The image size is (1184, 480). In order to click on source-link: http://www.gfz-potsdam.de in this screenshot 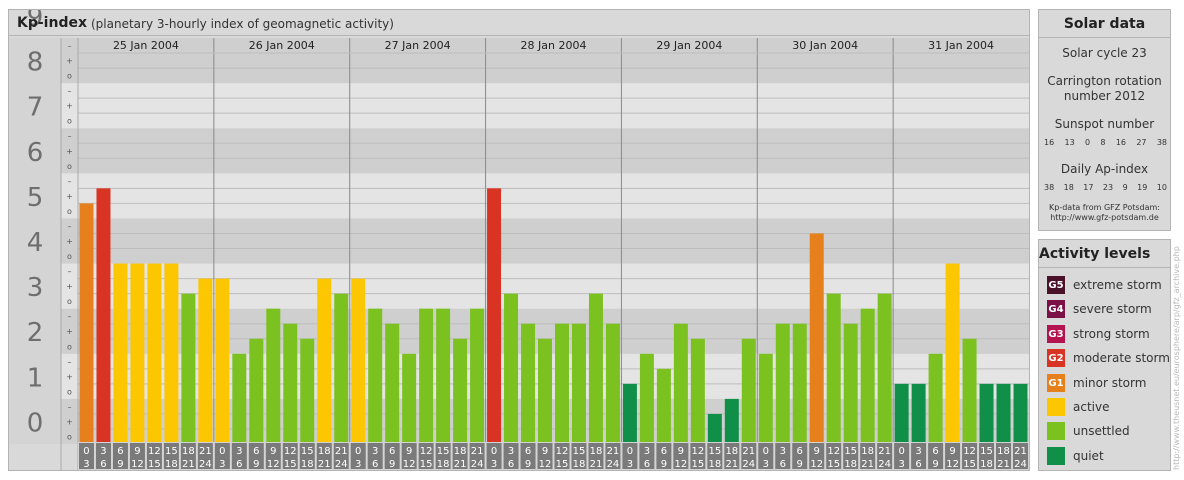, I will do `click(1104, 217)`.